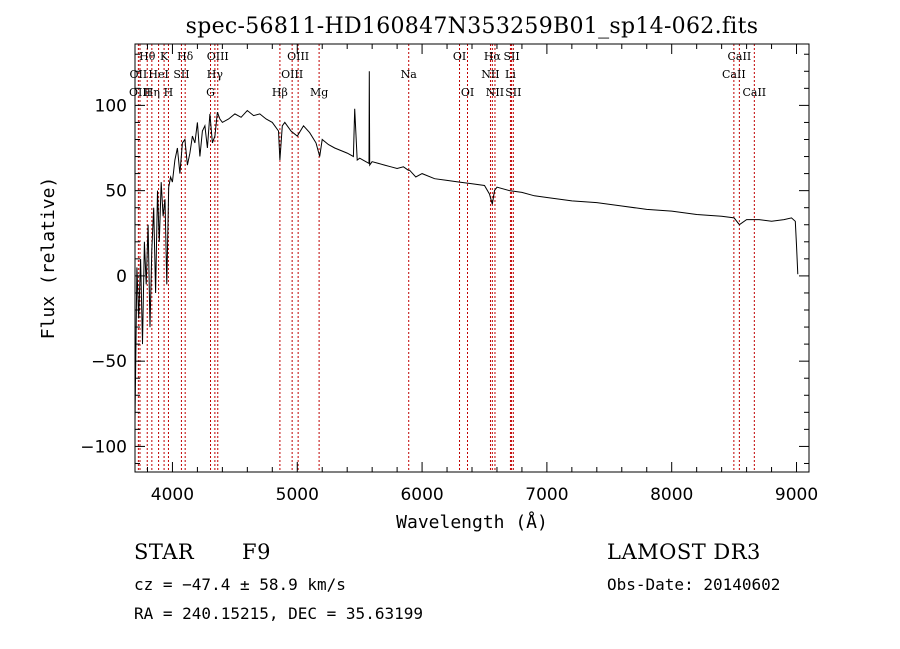 This screenshot has height=649, width=900. Describe the element at coordinates (694, 584) in the screenshot. I see `obs-date: Obs-Date: 20140602` at that location.